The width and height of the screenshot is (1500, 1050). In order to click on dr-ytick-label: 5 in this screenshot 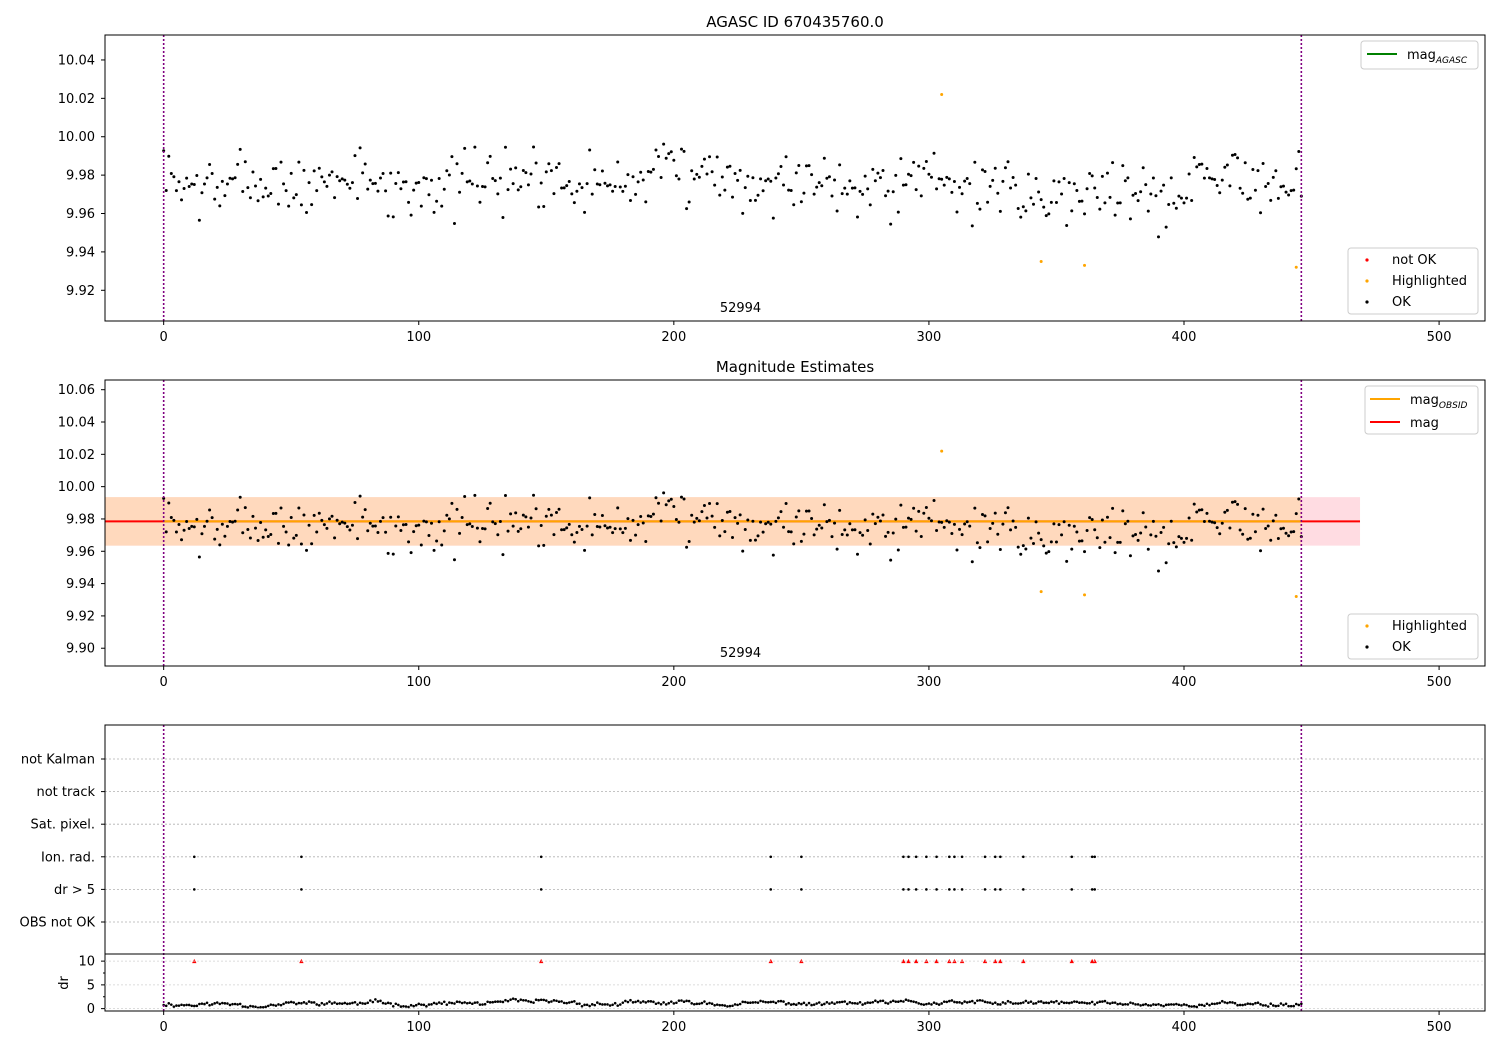, I will do `click(91, 985)`.